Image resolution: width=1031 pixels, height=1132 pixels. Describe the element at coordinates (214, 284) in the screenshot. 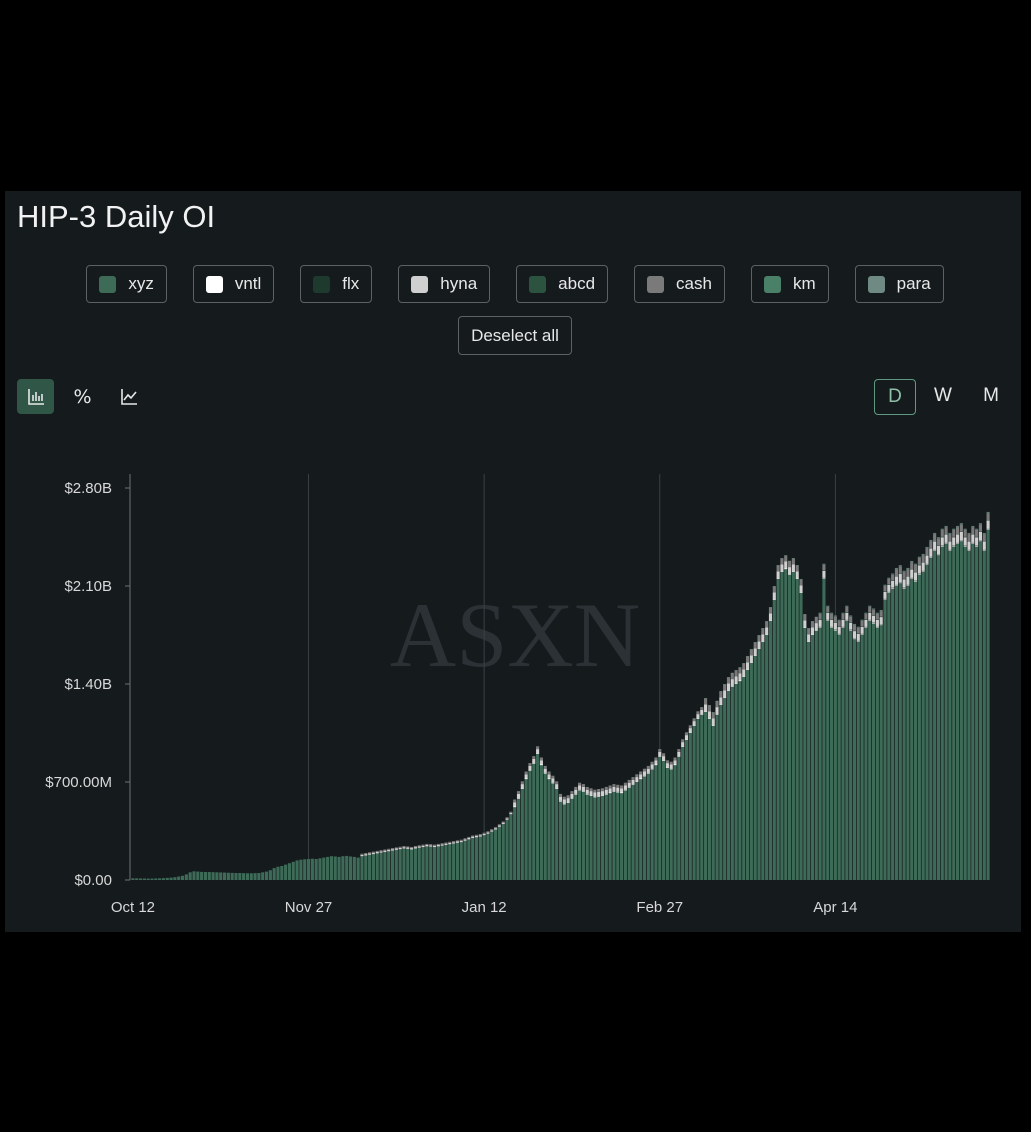

I see `legend-swatch` at that location.